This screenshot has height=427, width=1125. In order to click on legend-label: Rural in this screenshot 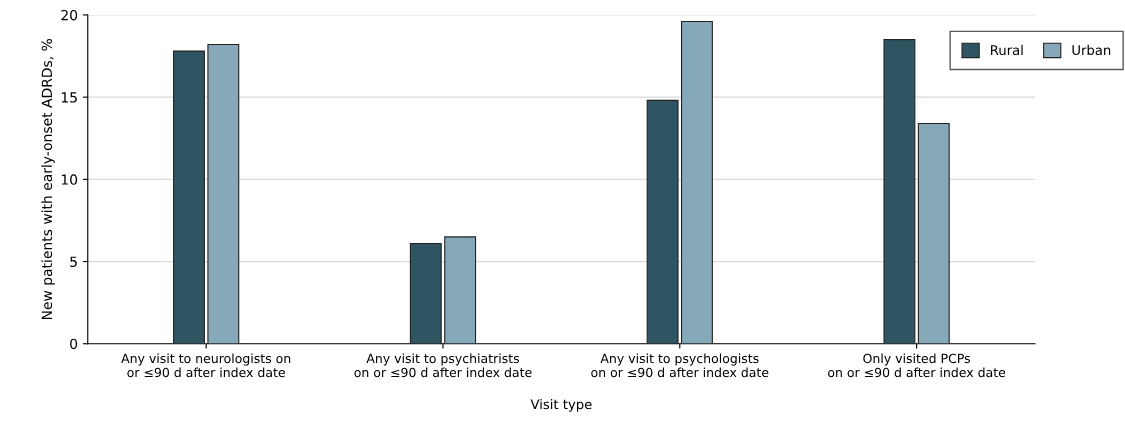, I will do `click(1007, 50)`.